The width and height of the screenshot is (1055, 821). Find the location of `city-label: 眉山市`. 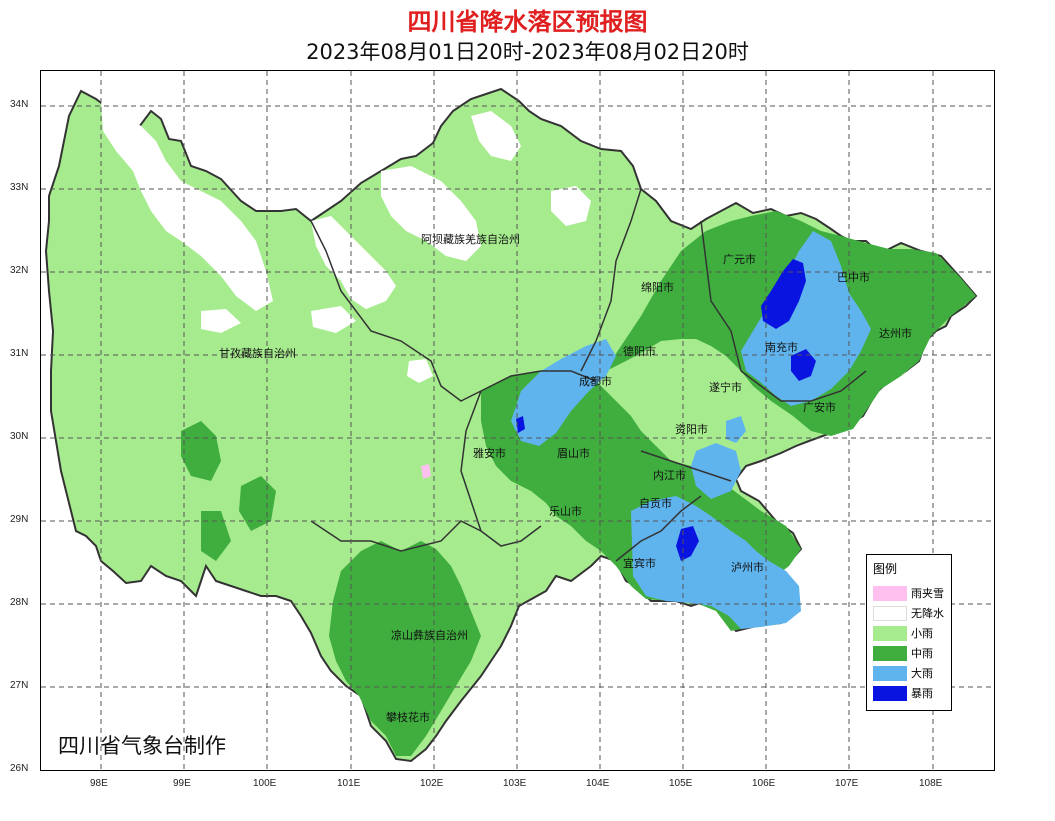

city-label: 眉山市 is located at coordinates (573, 453).